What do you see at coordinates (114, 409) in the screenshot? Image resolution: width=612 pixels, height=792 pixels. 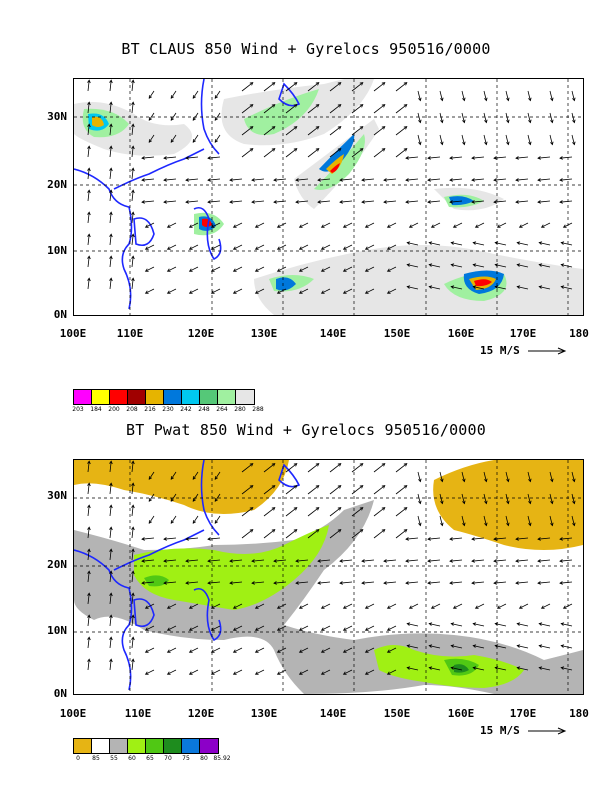 I see `claus-colorbar-label-2: 200` at bounding box center [114, 409].